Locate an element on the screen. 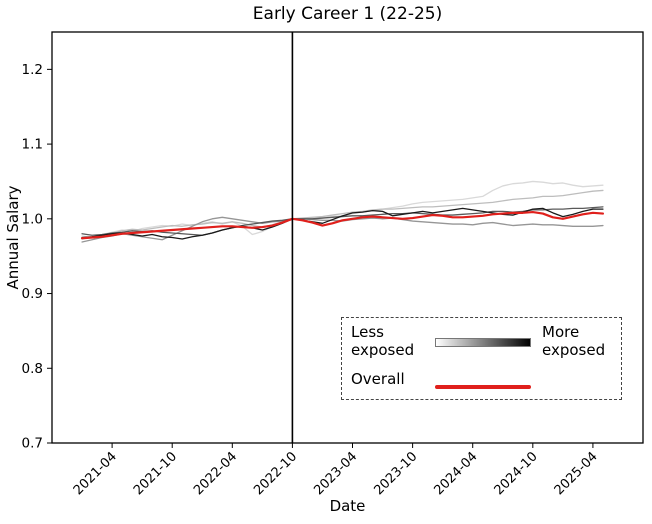 The image size is (652, 524). y-tick-label: 0.7 is located at coordinates (32, 444).